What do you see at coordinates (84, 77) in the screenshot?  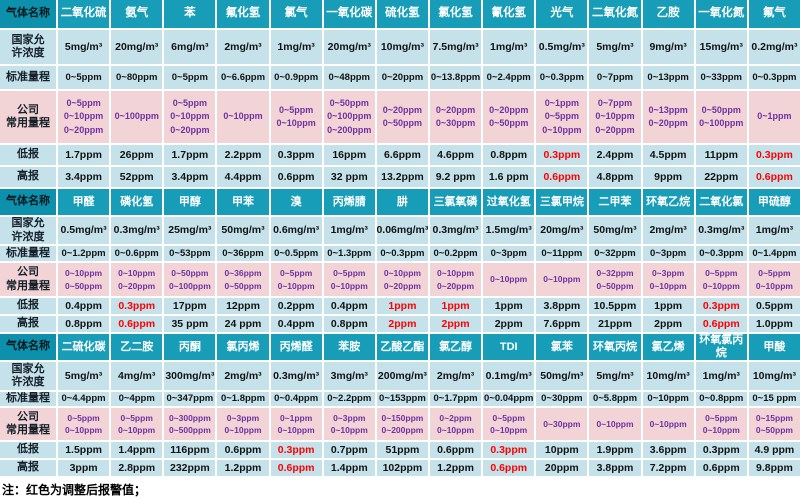 I see `standard-range-value: 0~5ppm` at bounding box center [84, 77].